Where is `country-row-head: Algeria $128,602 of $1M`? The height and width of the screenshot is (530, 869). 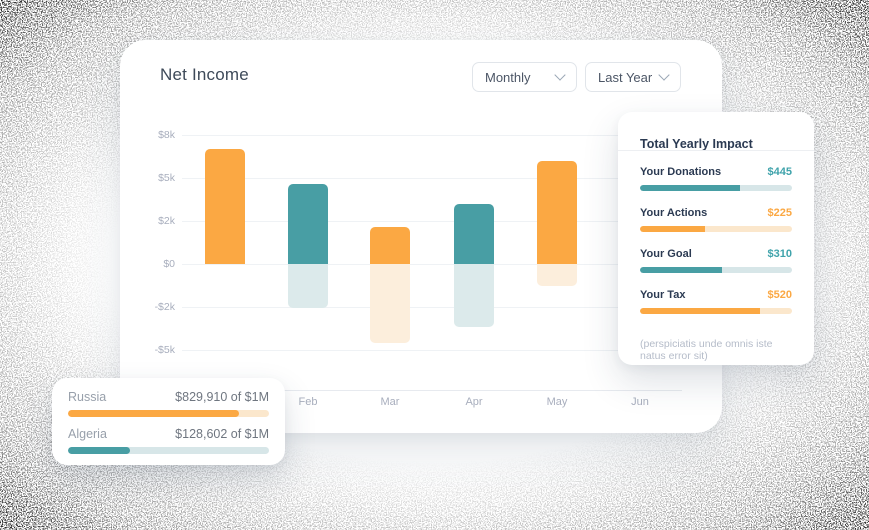 country-row-head: Algeria $128,602 of $1M is located at coordinates (168, 434).